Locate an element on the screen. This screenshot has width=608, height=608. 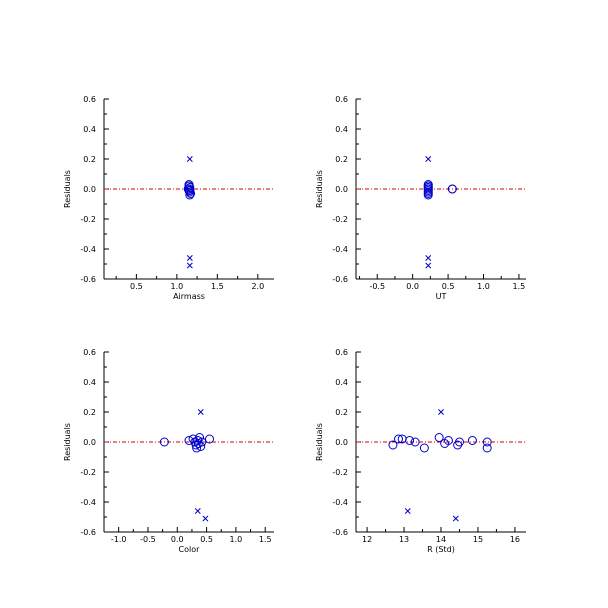
x-tick-label: 12 is located at coordinates (367, 539).